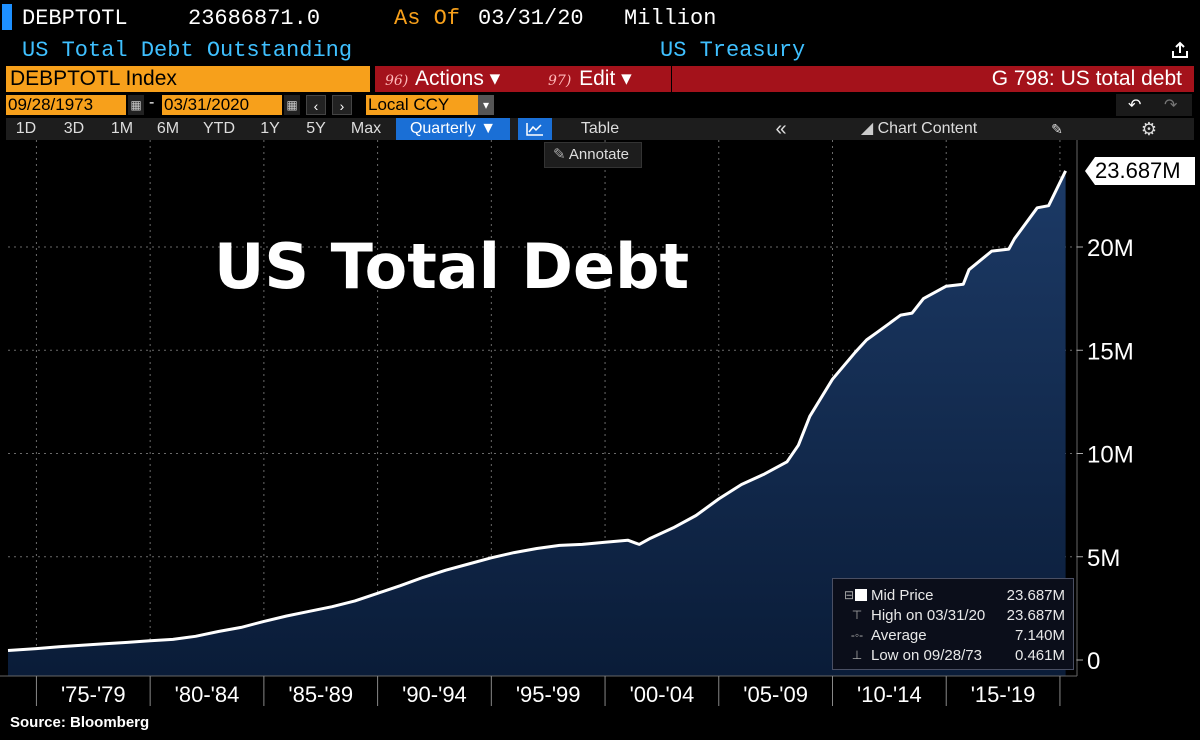 The height and width of the screenshot is (740, 1200). Describe the element at coordinates (316, 105) in the screenshot. I see `prev-period-button: ‹` at that location.